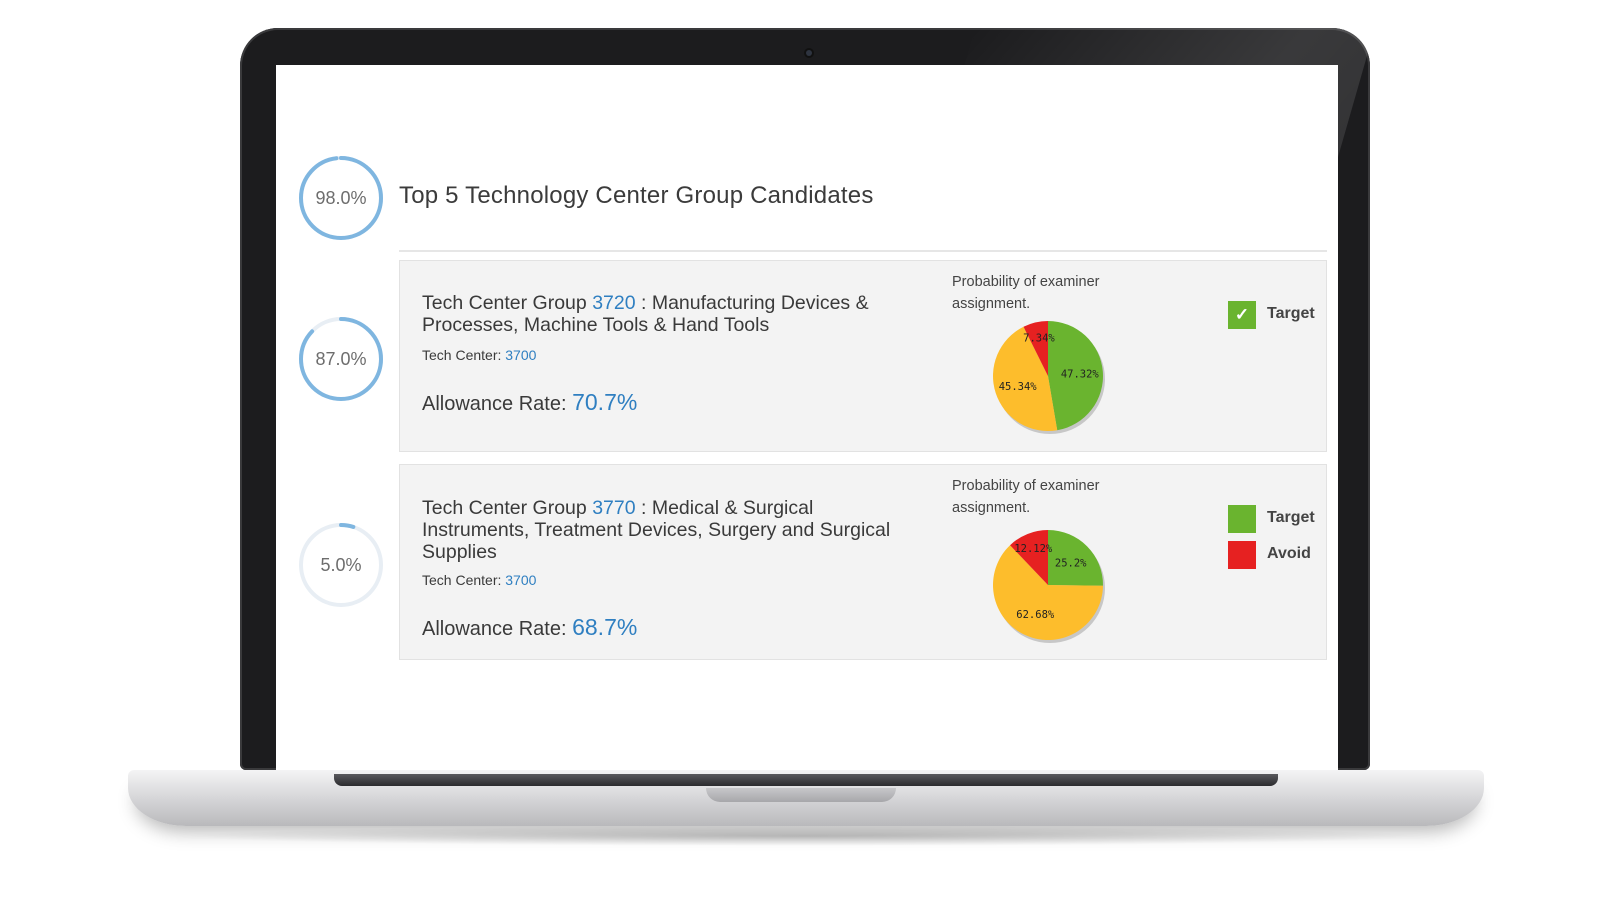 This screenshot has height=900, width=1600. Describe the element at coordinates (1080, 374) in the screenshot. I see `pie-slice-label: 47.32%` at that location.